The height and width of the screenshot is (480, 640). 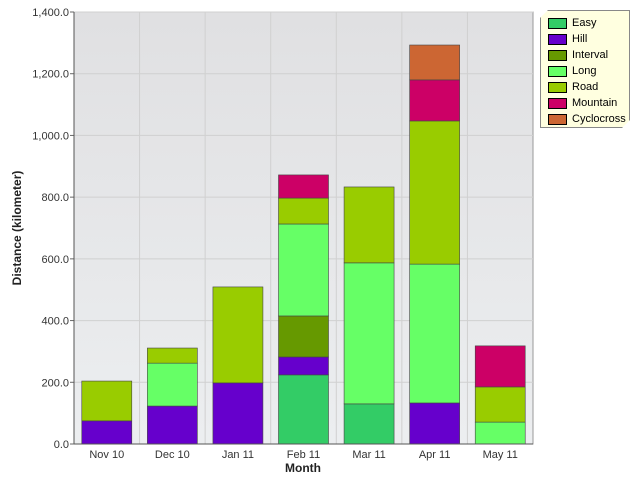 What do you see at coordinates (595, 103) in the screenshot?
I see `legend-label: Mountain` at bounding box center [595, 103].